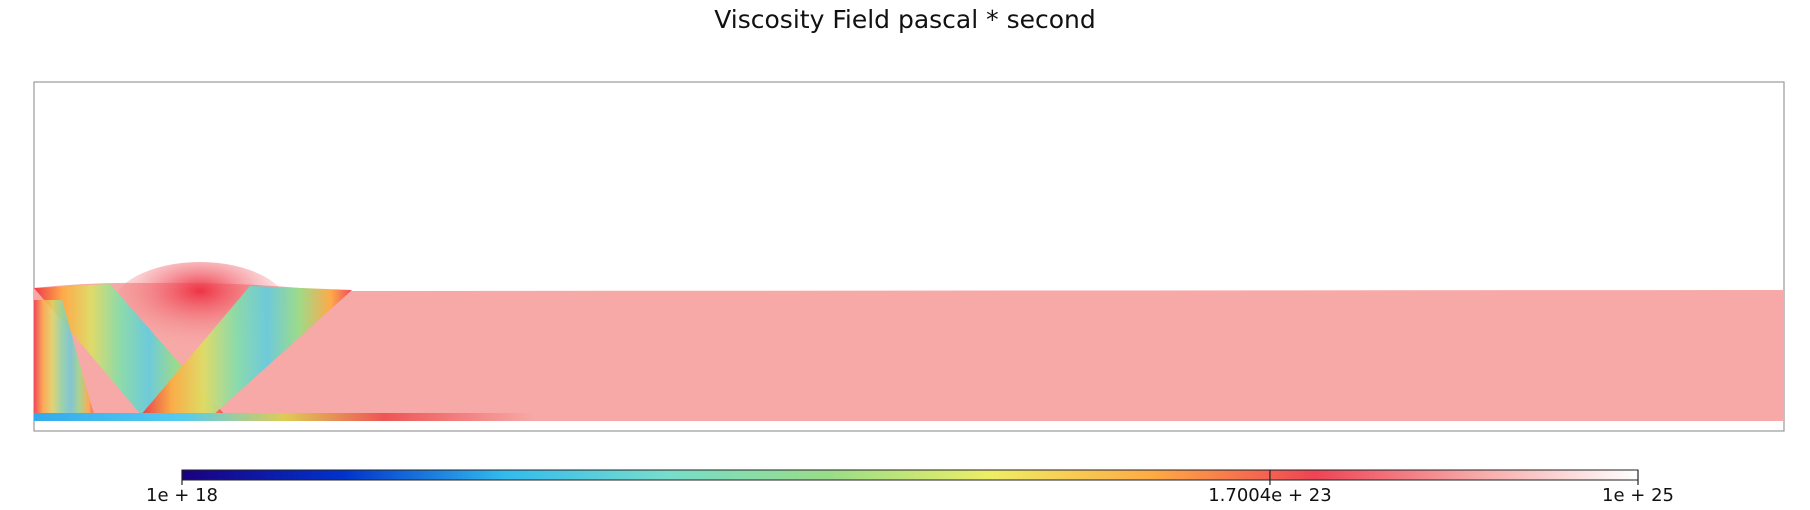  I want to click on shear-band-right, so click(246, 351).